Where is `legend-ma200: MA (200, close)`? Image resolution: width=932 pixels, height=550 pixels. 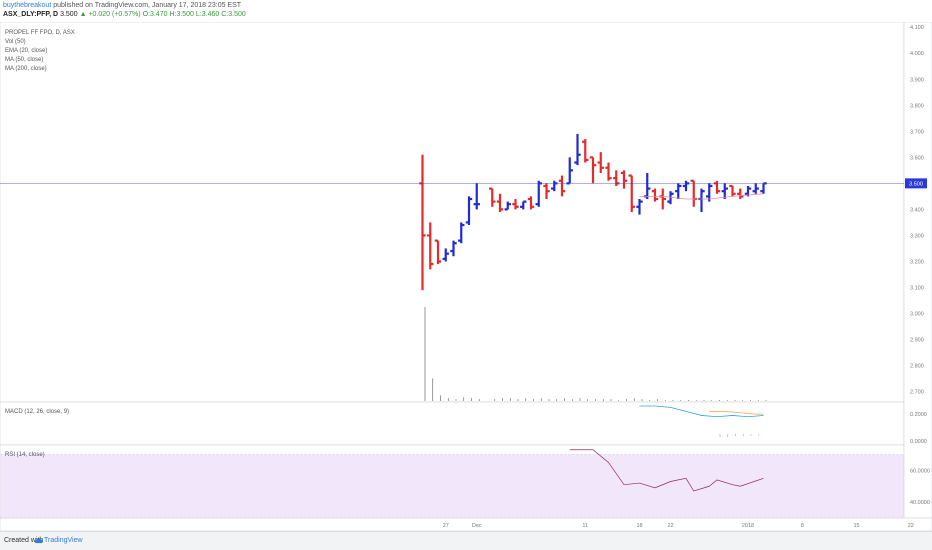
legend-ma200: MA (200, close) is located at coordinates (26, 69).